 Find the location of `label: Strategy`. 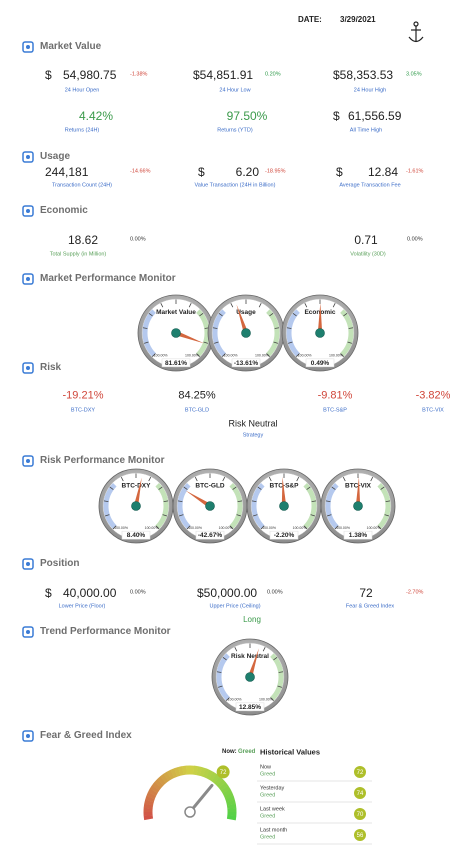

label: Strategy is located at coordinates (253, 435).